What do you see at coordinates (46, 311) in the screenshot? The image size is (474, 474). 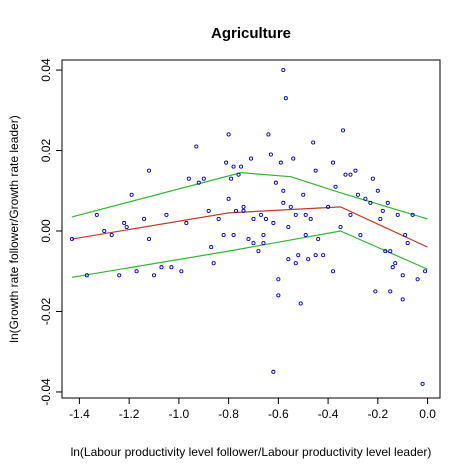 I see `y-tick-label: -0.02` at bounding box center [46, 311].